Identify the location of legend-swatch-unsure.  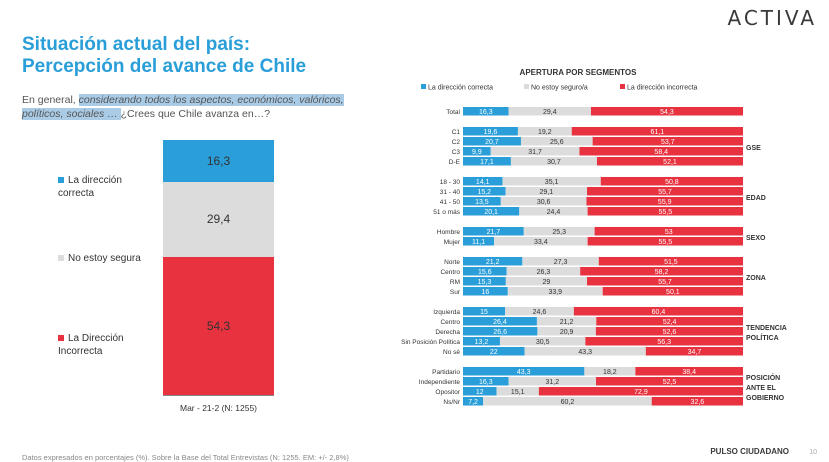
(61, 258).